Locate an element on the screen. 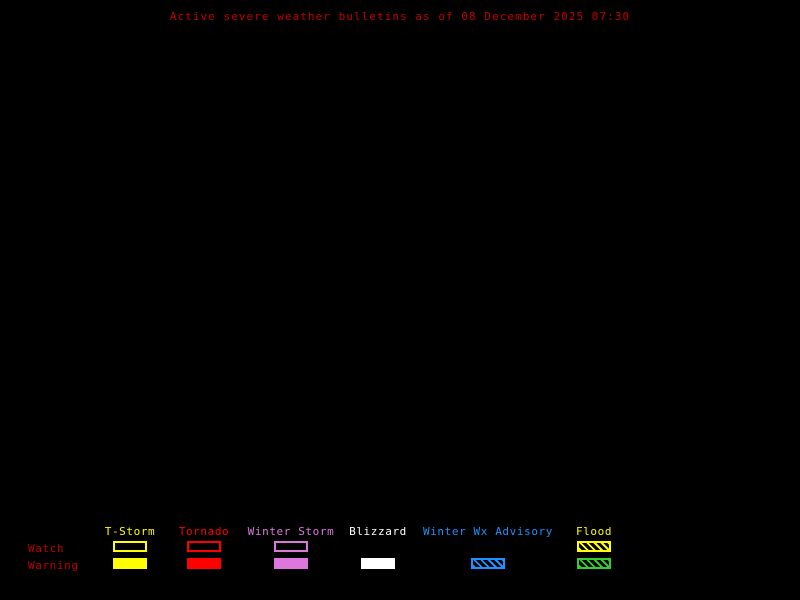 The image size is (800, 600). legend-column-winter-wx-advisory: Winter Wx Advisory is located at coordinates (488, 549).